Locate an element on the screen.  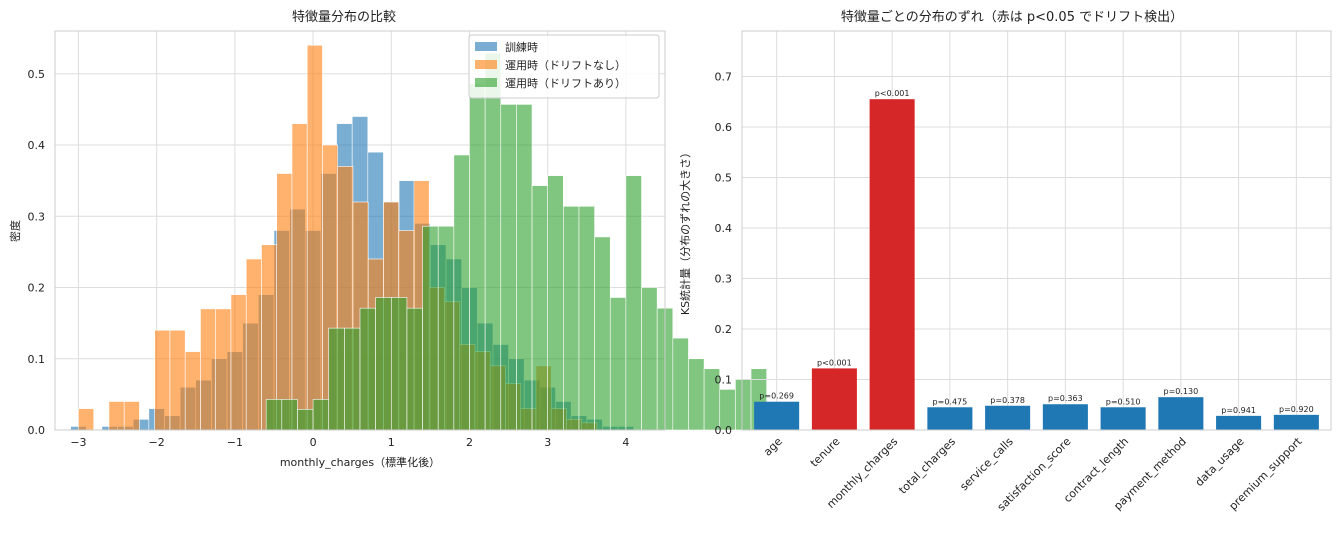
y-tick-label: 0.7 is located at coordinates (724, 76).